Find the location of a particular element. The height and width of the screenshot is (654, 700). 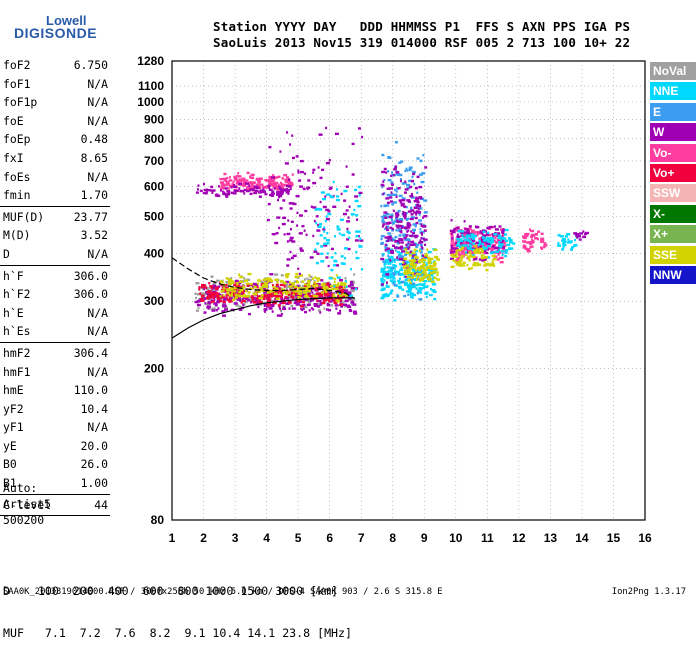

param-row: D N/A is located at coordinates (55, 254).